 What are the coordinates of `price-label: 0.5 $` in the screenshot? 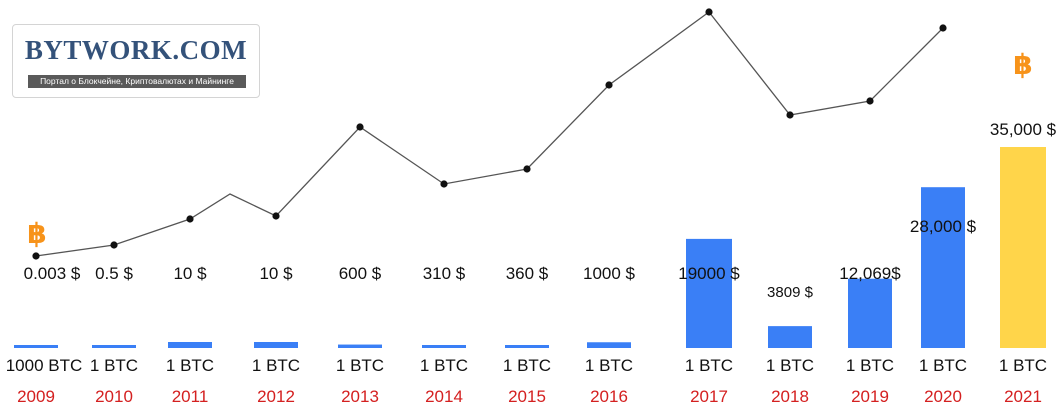 It's located at (114, 273).